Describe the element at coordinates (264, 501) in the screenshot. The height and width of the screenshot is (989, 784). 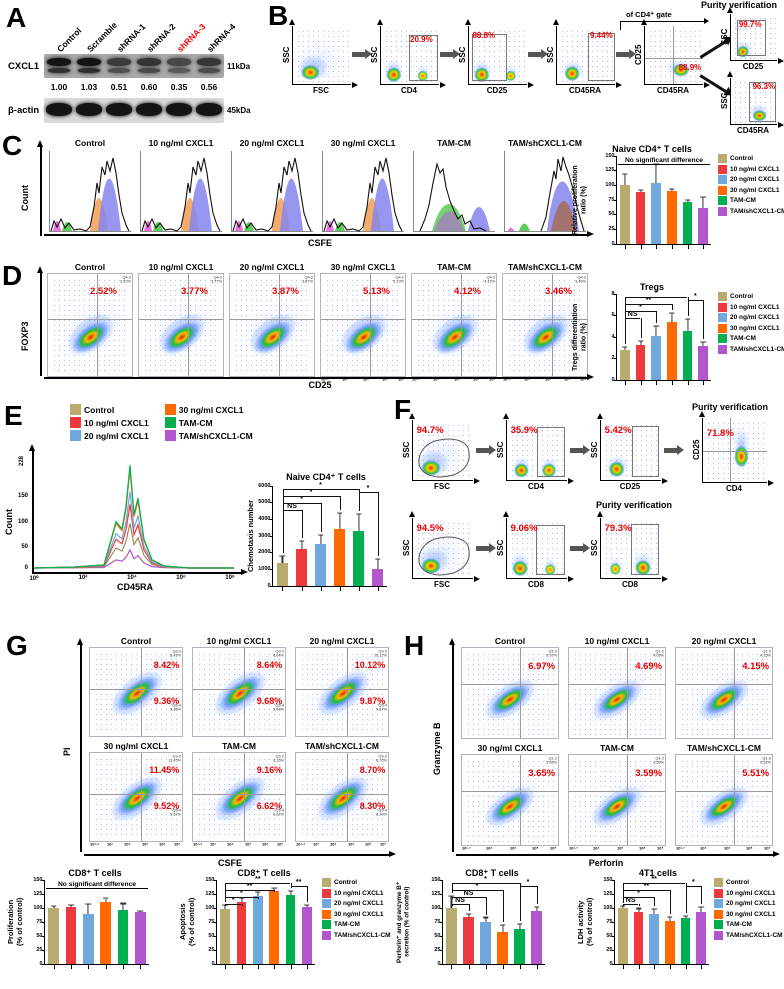
I see `y-tick-label: 5000` at that location.